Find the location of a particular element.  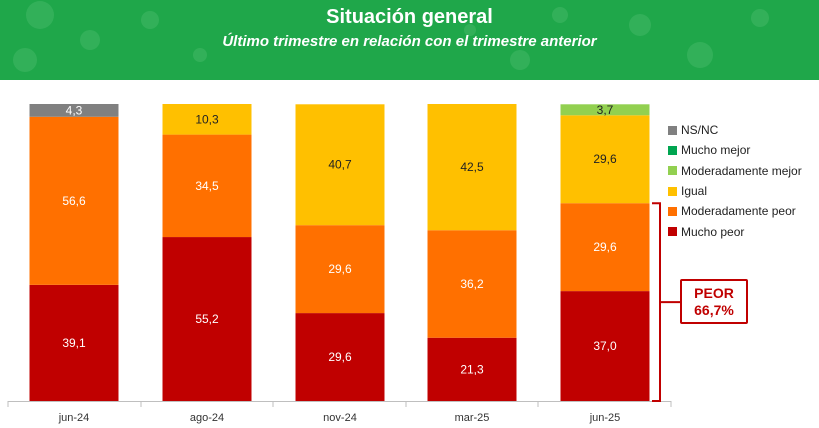

legend-label: NS/NC is located at coordinates (700, 130).